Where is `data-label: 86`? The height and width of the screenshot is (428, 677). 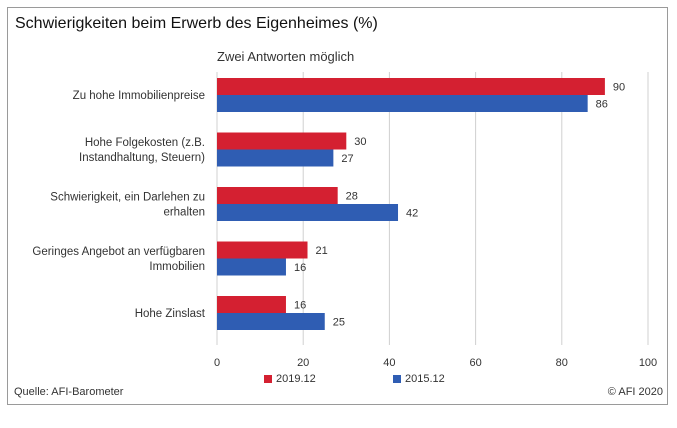
data-label: 86 is located at coordinates (602, 105).